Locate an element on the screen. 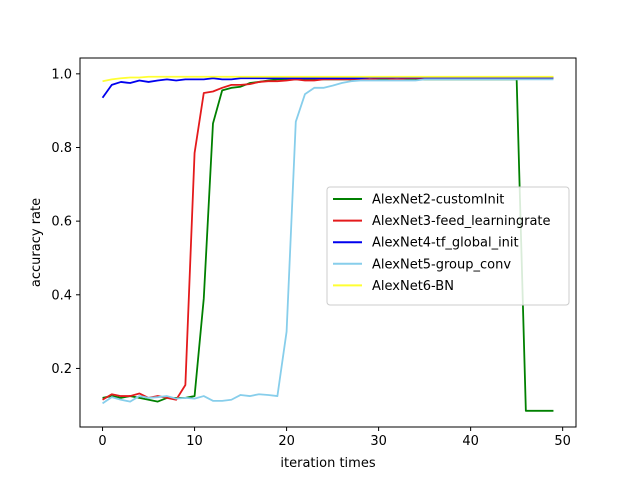  x-tick-label: 10 is located at coordinates (194, 441).